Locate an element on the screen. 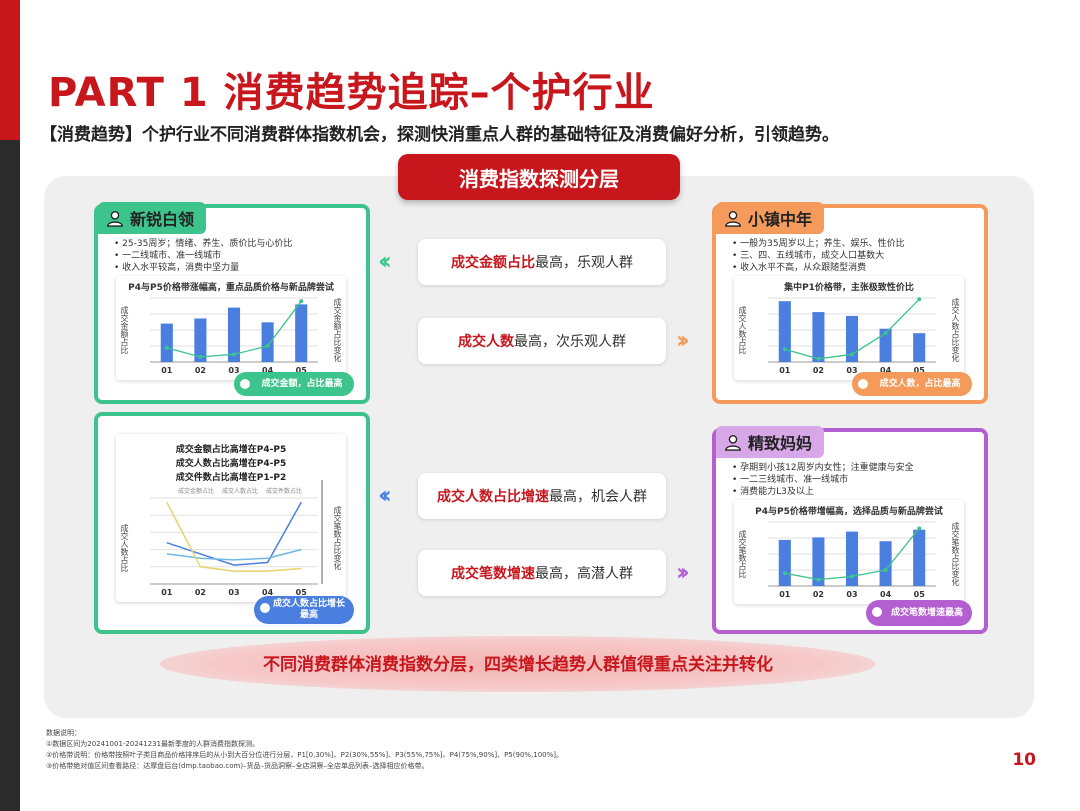 This screenshot has width=1080, height=811. tick-label: 02 is located at coordinates (818, 370).